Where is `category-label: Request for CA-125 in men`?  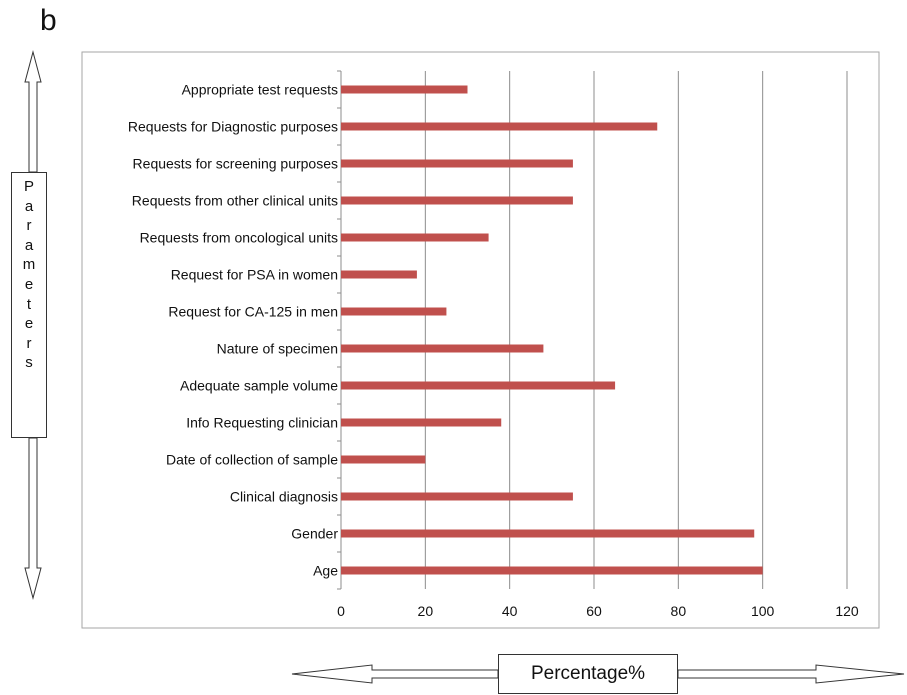 category-label: Request for CA-125 in men is located at coordinates (253, 312).